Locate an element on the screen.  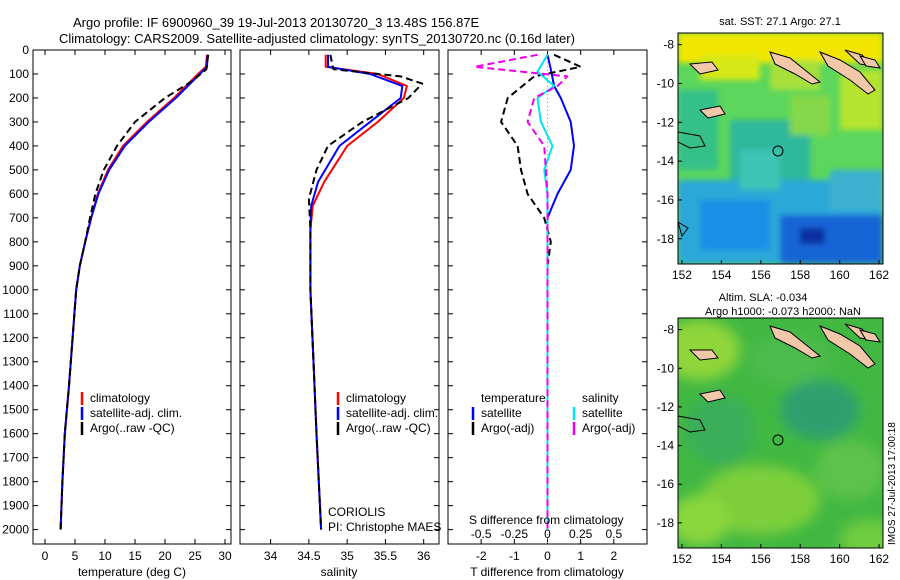
y-tick-label: 1500 is located at coordinates (15, 410).